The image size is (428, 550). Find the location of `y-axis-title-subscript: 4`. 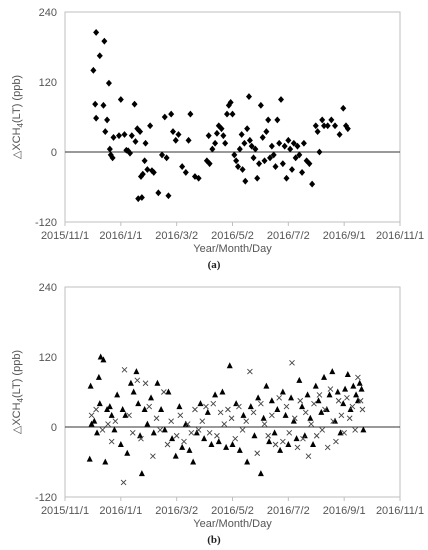

y-axis-title-subscript: 4 is located at coordinates (20, 399).